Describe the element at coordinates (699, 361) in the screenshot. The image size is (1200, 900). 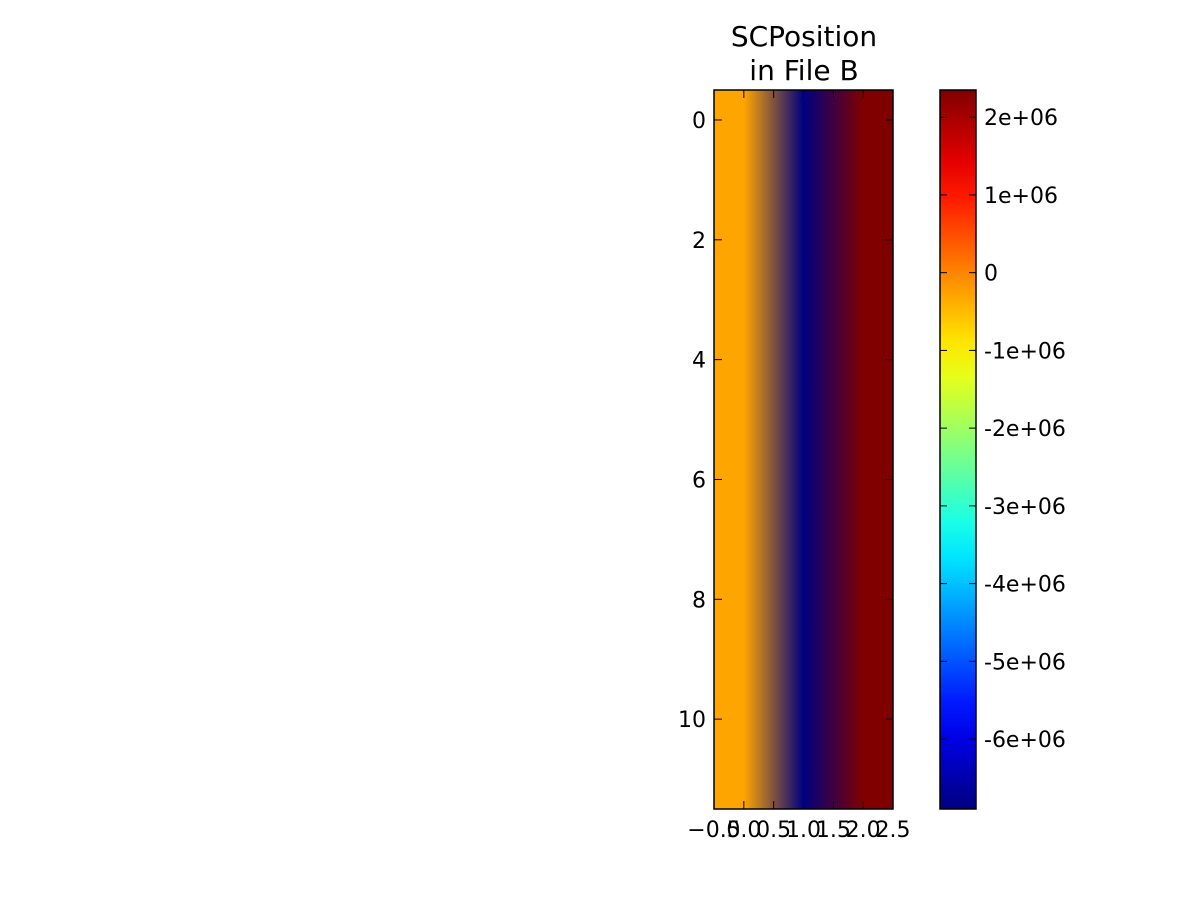
I see `y-tick-label: 4` at that location.